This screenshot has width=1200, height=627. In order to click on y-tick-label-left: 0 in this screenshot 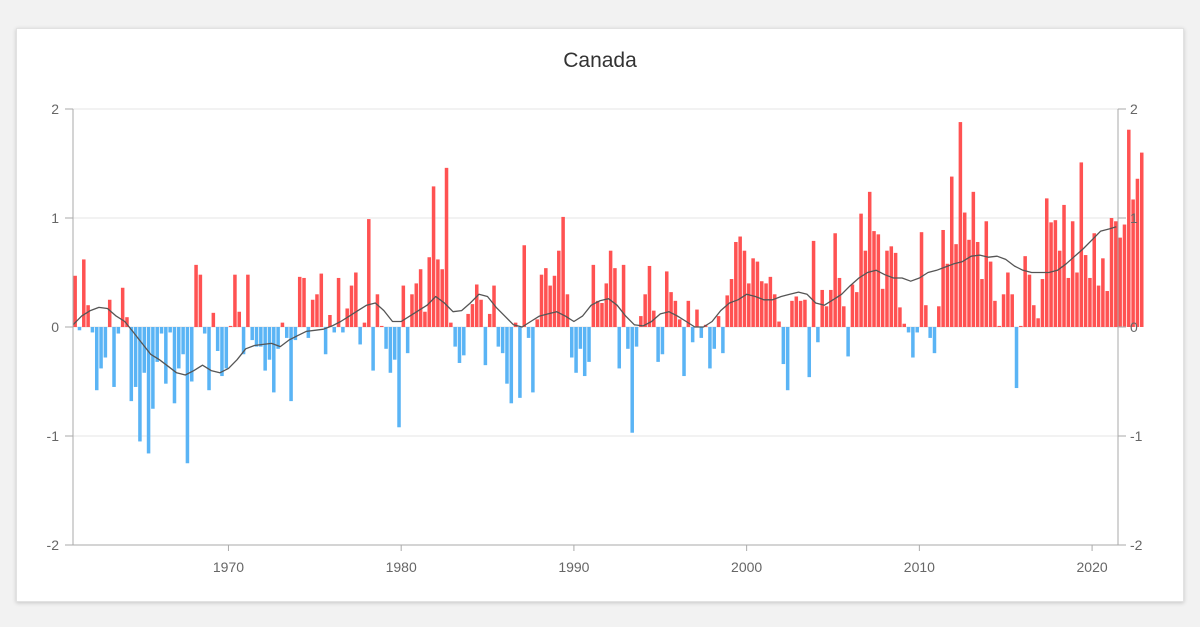, I will do `click(55, 327)`.